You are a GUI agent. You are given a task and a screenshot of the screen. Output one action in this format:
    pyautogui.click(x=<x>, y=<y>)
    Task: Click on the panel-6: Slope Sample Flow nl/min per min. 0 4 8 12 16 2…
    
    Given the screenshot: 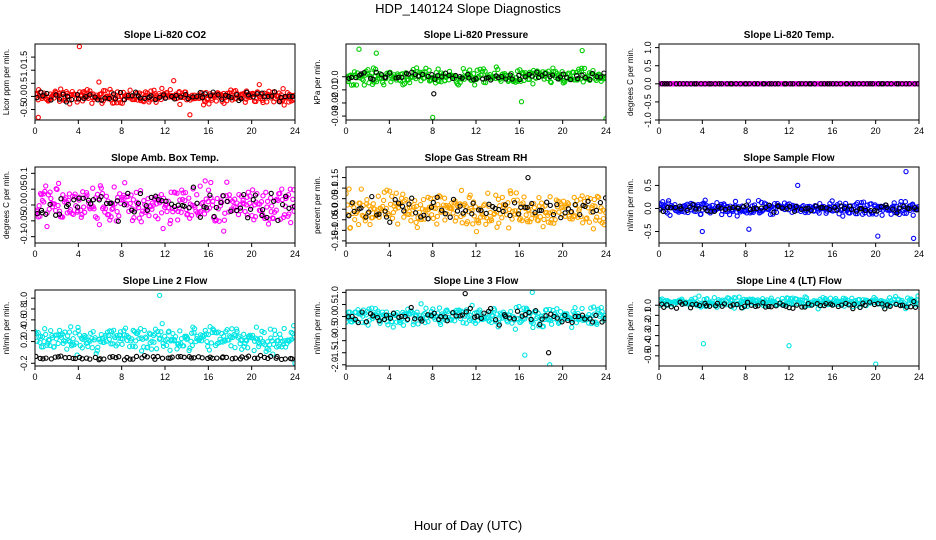 What is the action you would take?
    pyautogui.click(x=775, y=206)
    